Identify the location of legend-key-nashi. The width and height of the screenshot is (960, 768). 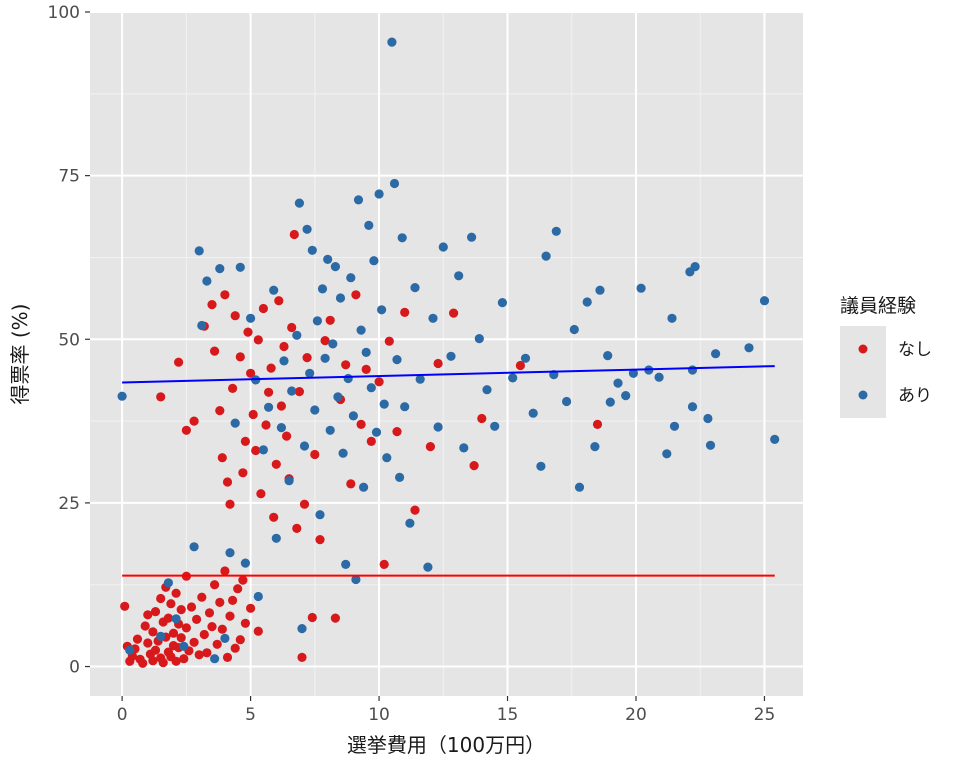
(863, 349).